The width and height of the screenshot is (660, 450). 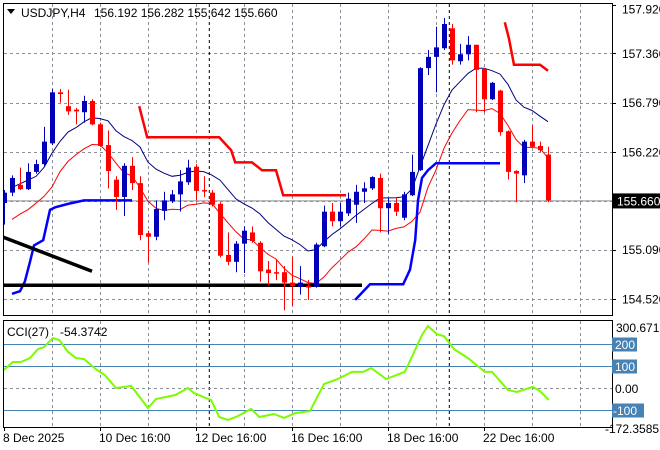 What do you see at coordinates (34, 438) in the screenshot?
I see `time-tick-label: 8 Dec 2025` at bounding box center [34, 438].